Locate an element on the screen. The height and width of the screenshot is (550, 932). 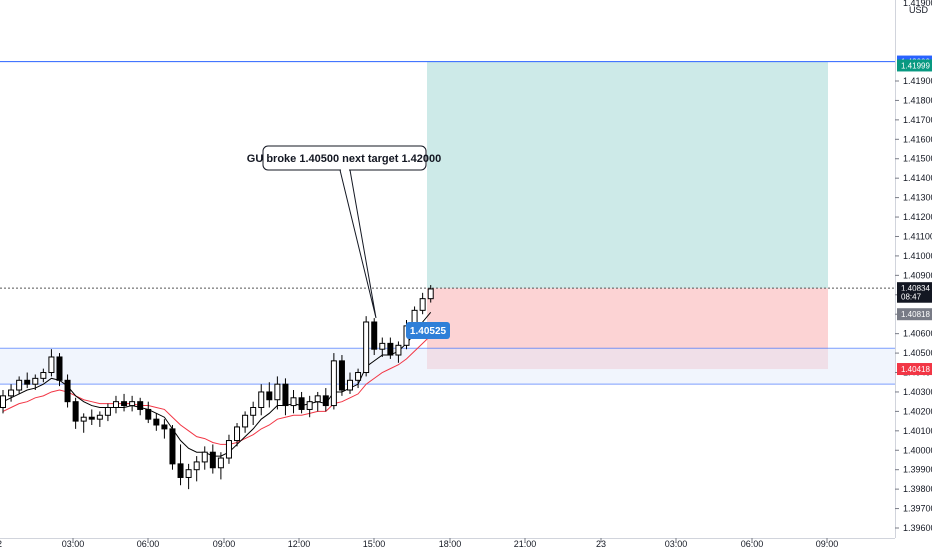
time-tick-label: 03:00 is located at coordinates (73, 544).